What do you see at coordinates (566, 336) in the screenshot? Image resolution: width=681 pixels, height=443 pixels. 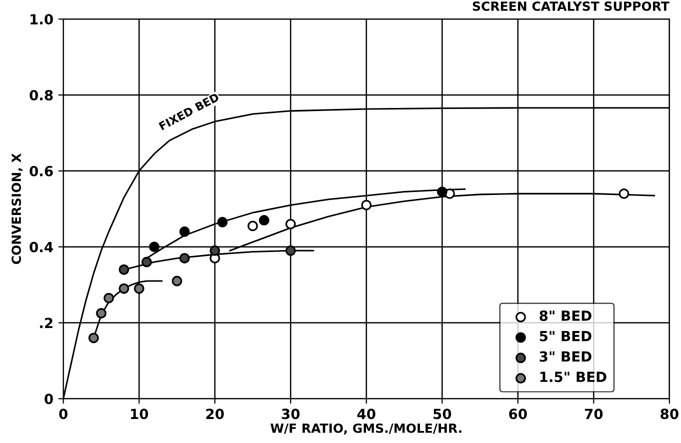 I see `legend-label: 5" BED` at bounding box center [566, 336].